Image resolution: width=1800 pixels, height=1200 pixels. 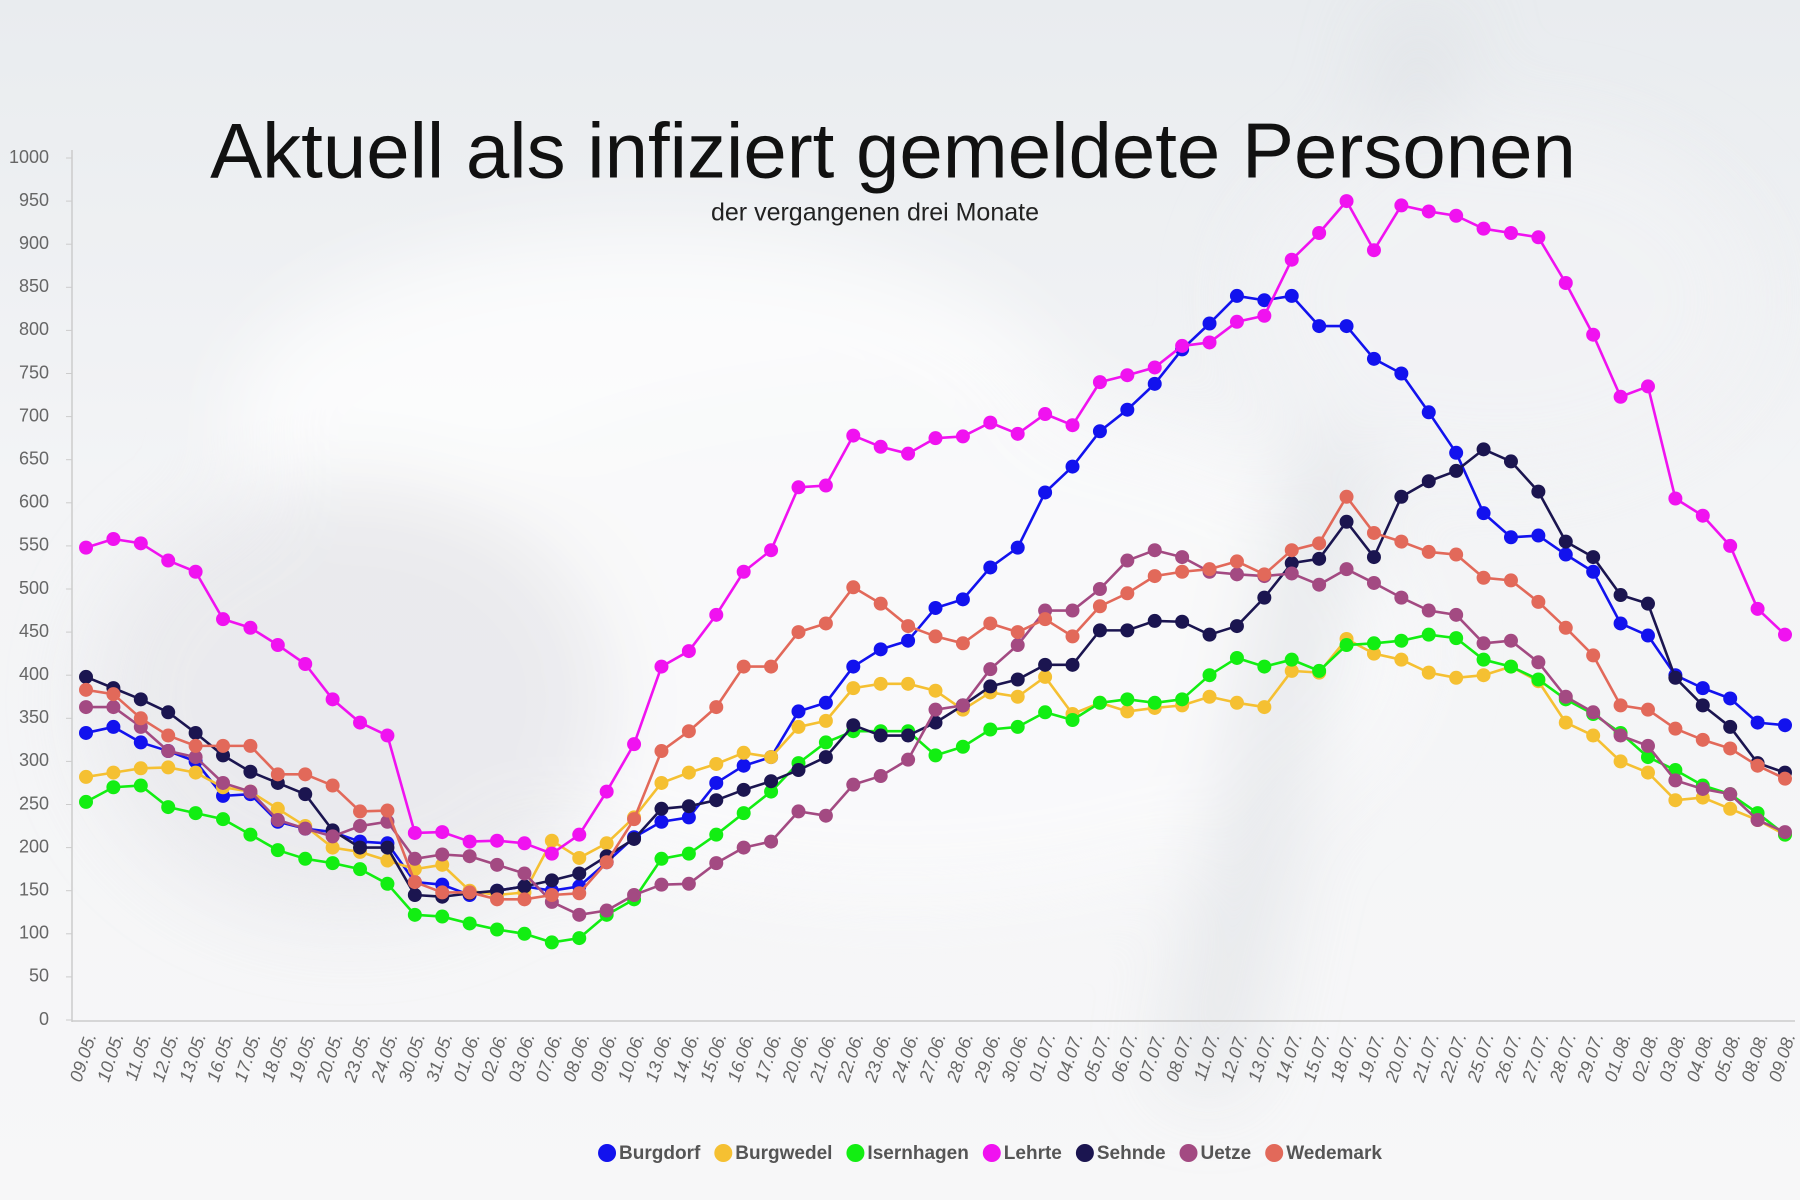 I want to click on y-tick-label: 1000, so click(x=29, y=157).